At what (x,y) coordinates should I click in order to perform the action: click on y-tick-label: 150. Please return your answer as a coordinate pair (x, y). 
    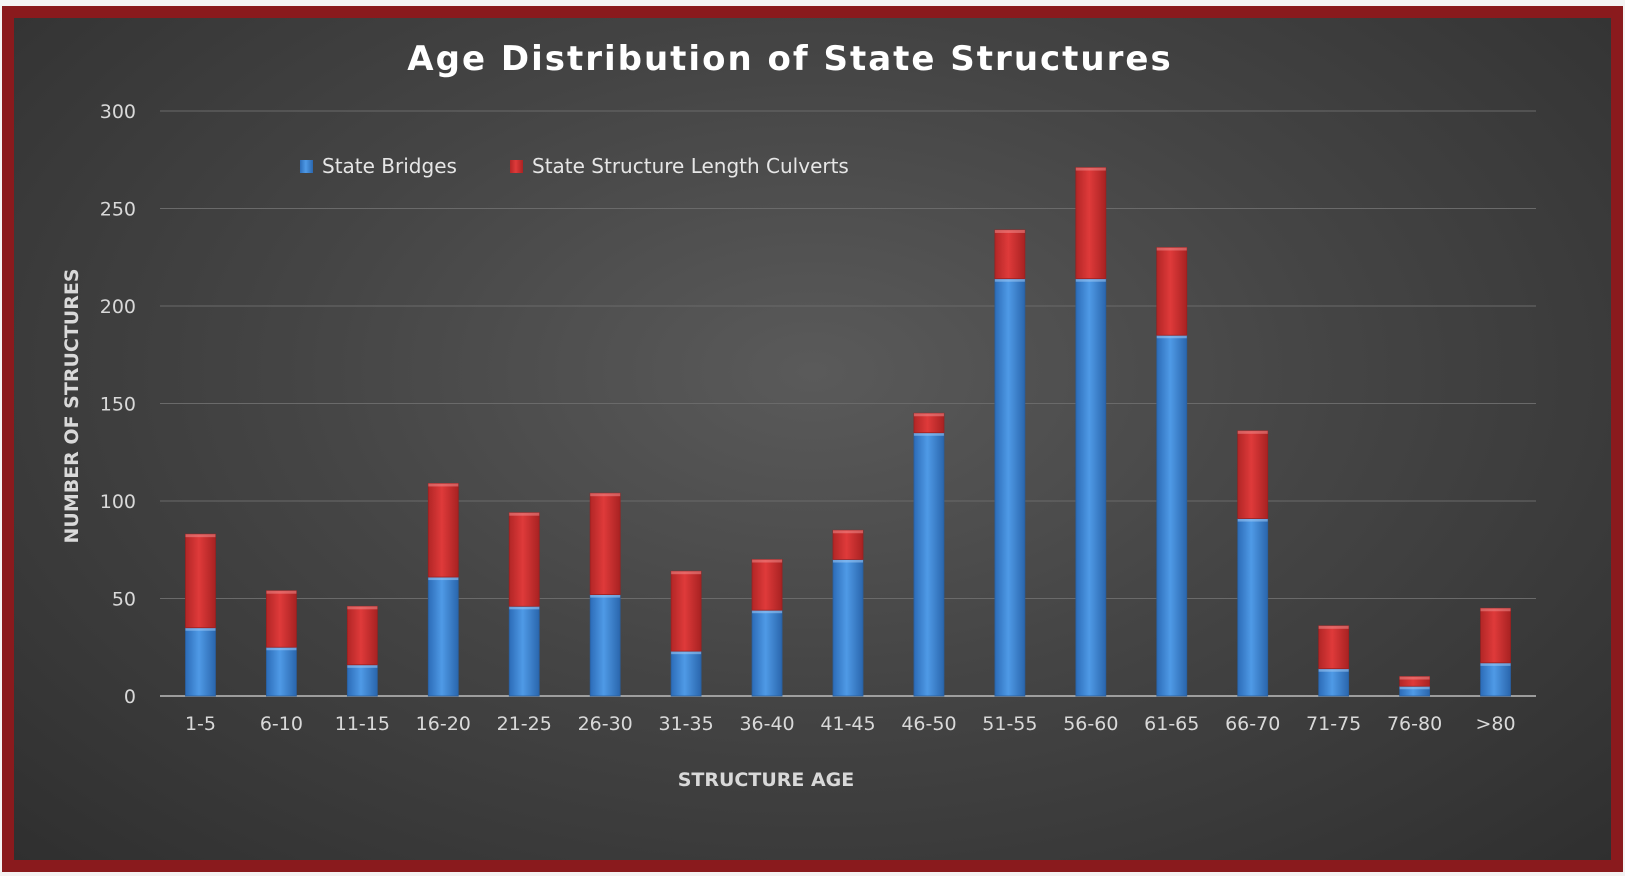
    Looking at the image, I should click on (118, 405).